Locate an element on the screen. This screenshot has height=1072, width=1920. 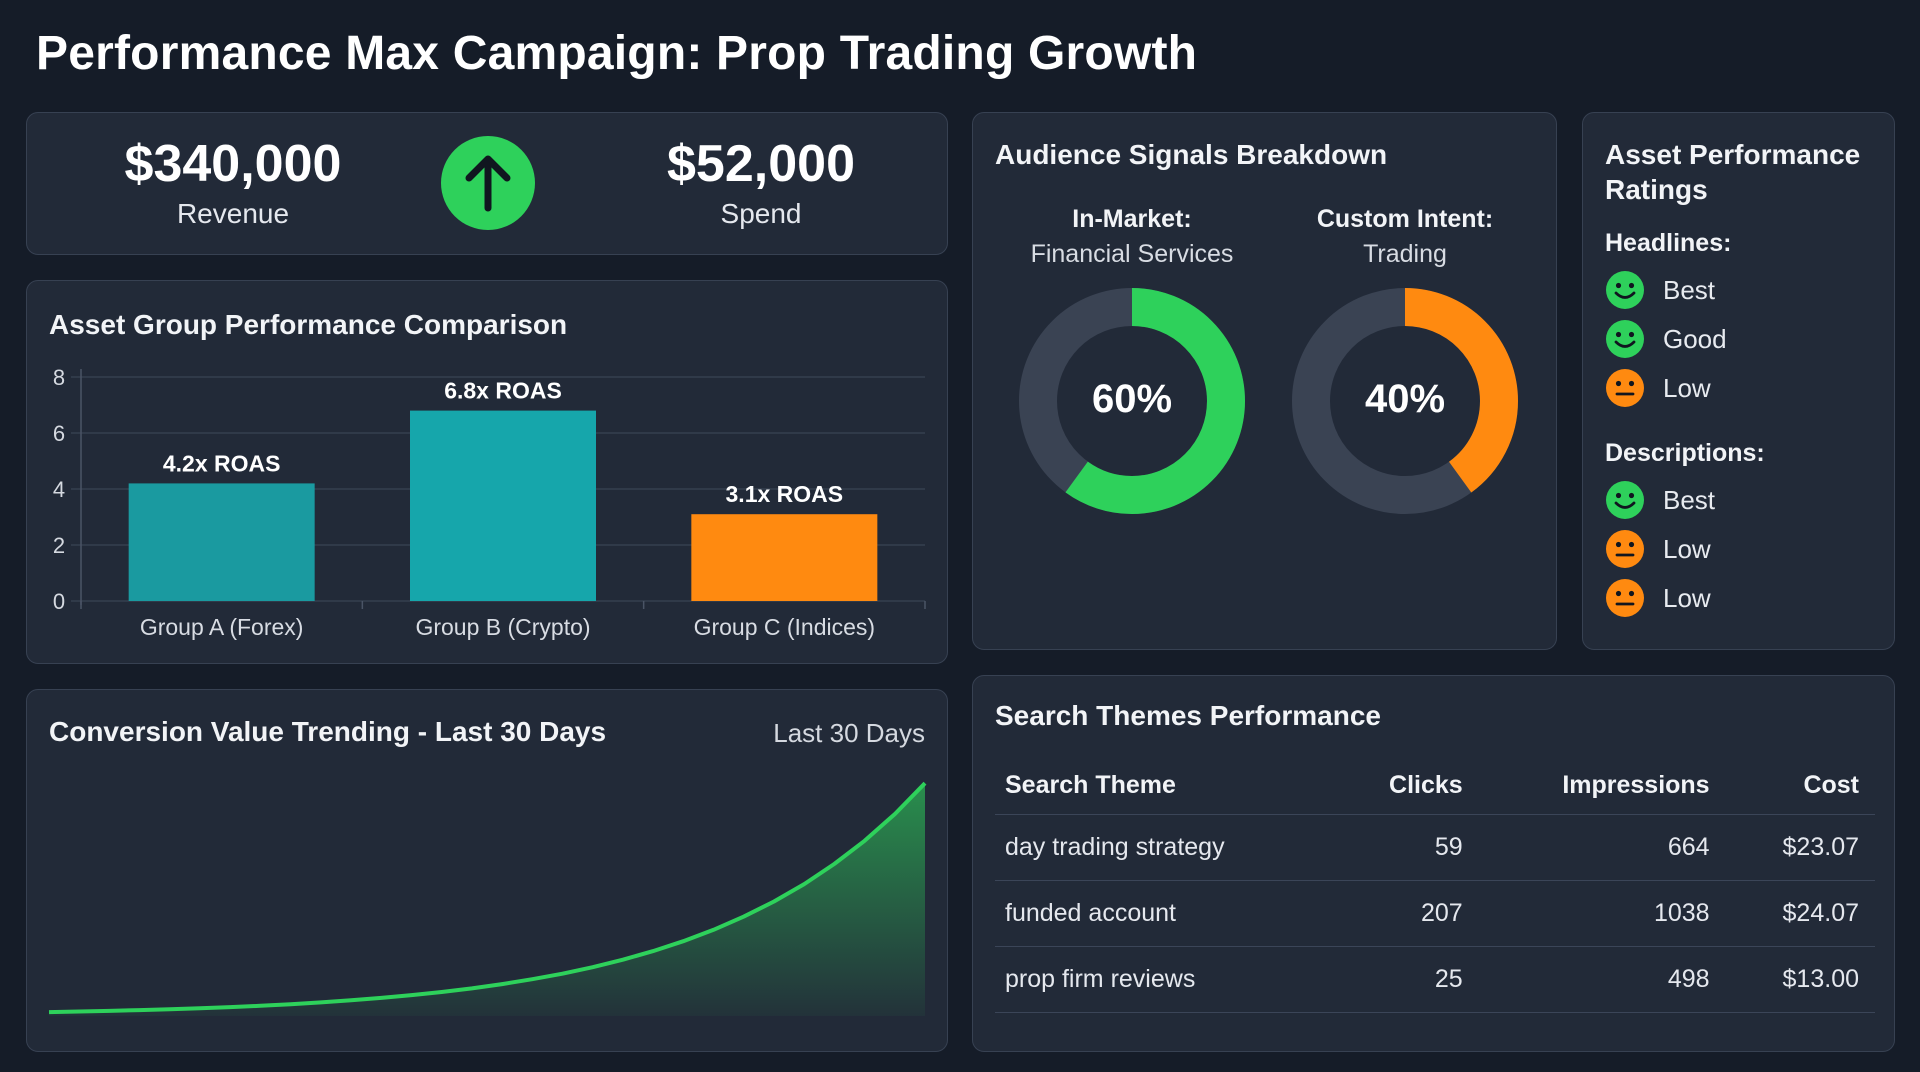
spend-kpi: $52,000 Spend is located at coordinates (761, 183).